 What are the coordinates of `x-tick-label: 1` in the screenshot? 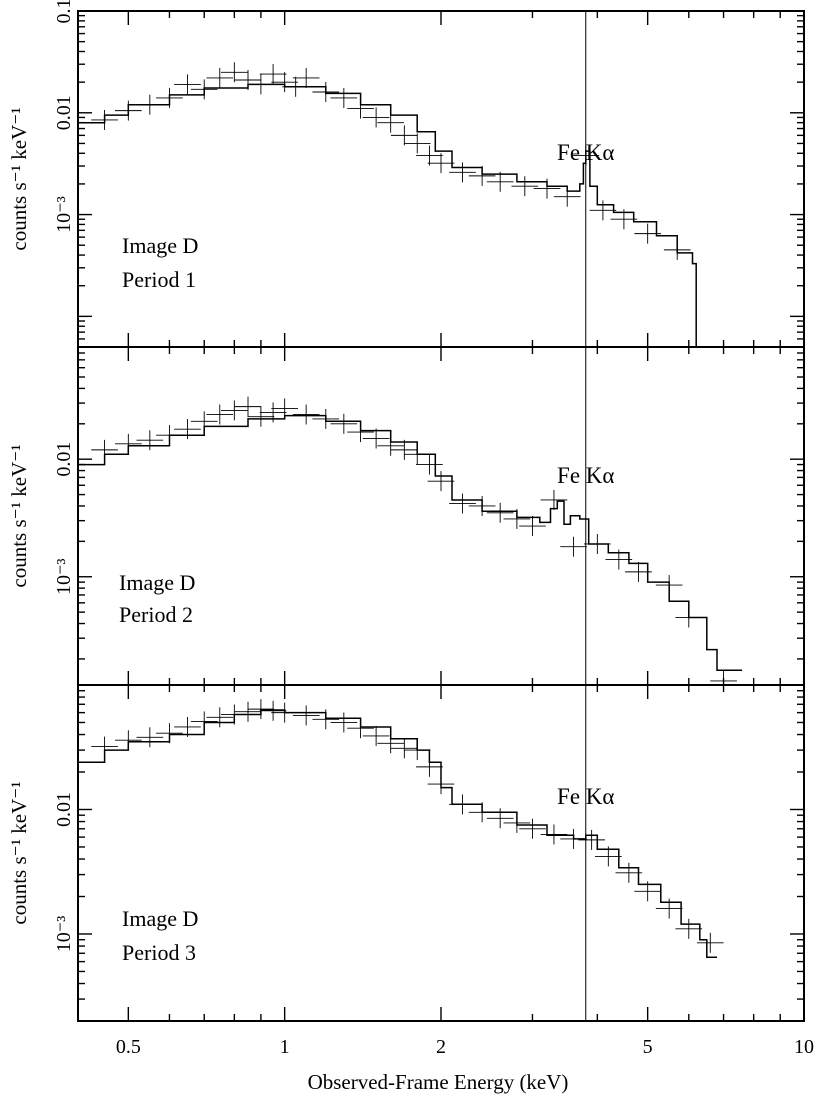 It's located at (285, 1047).